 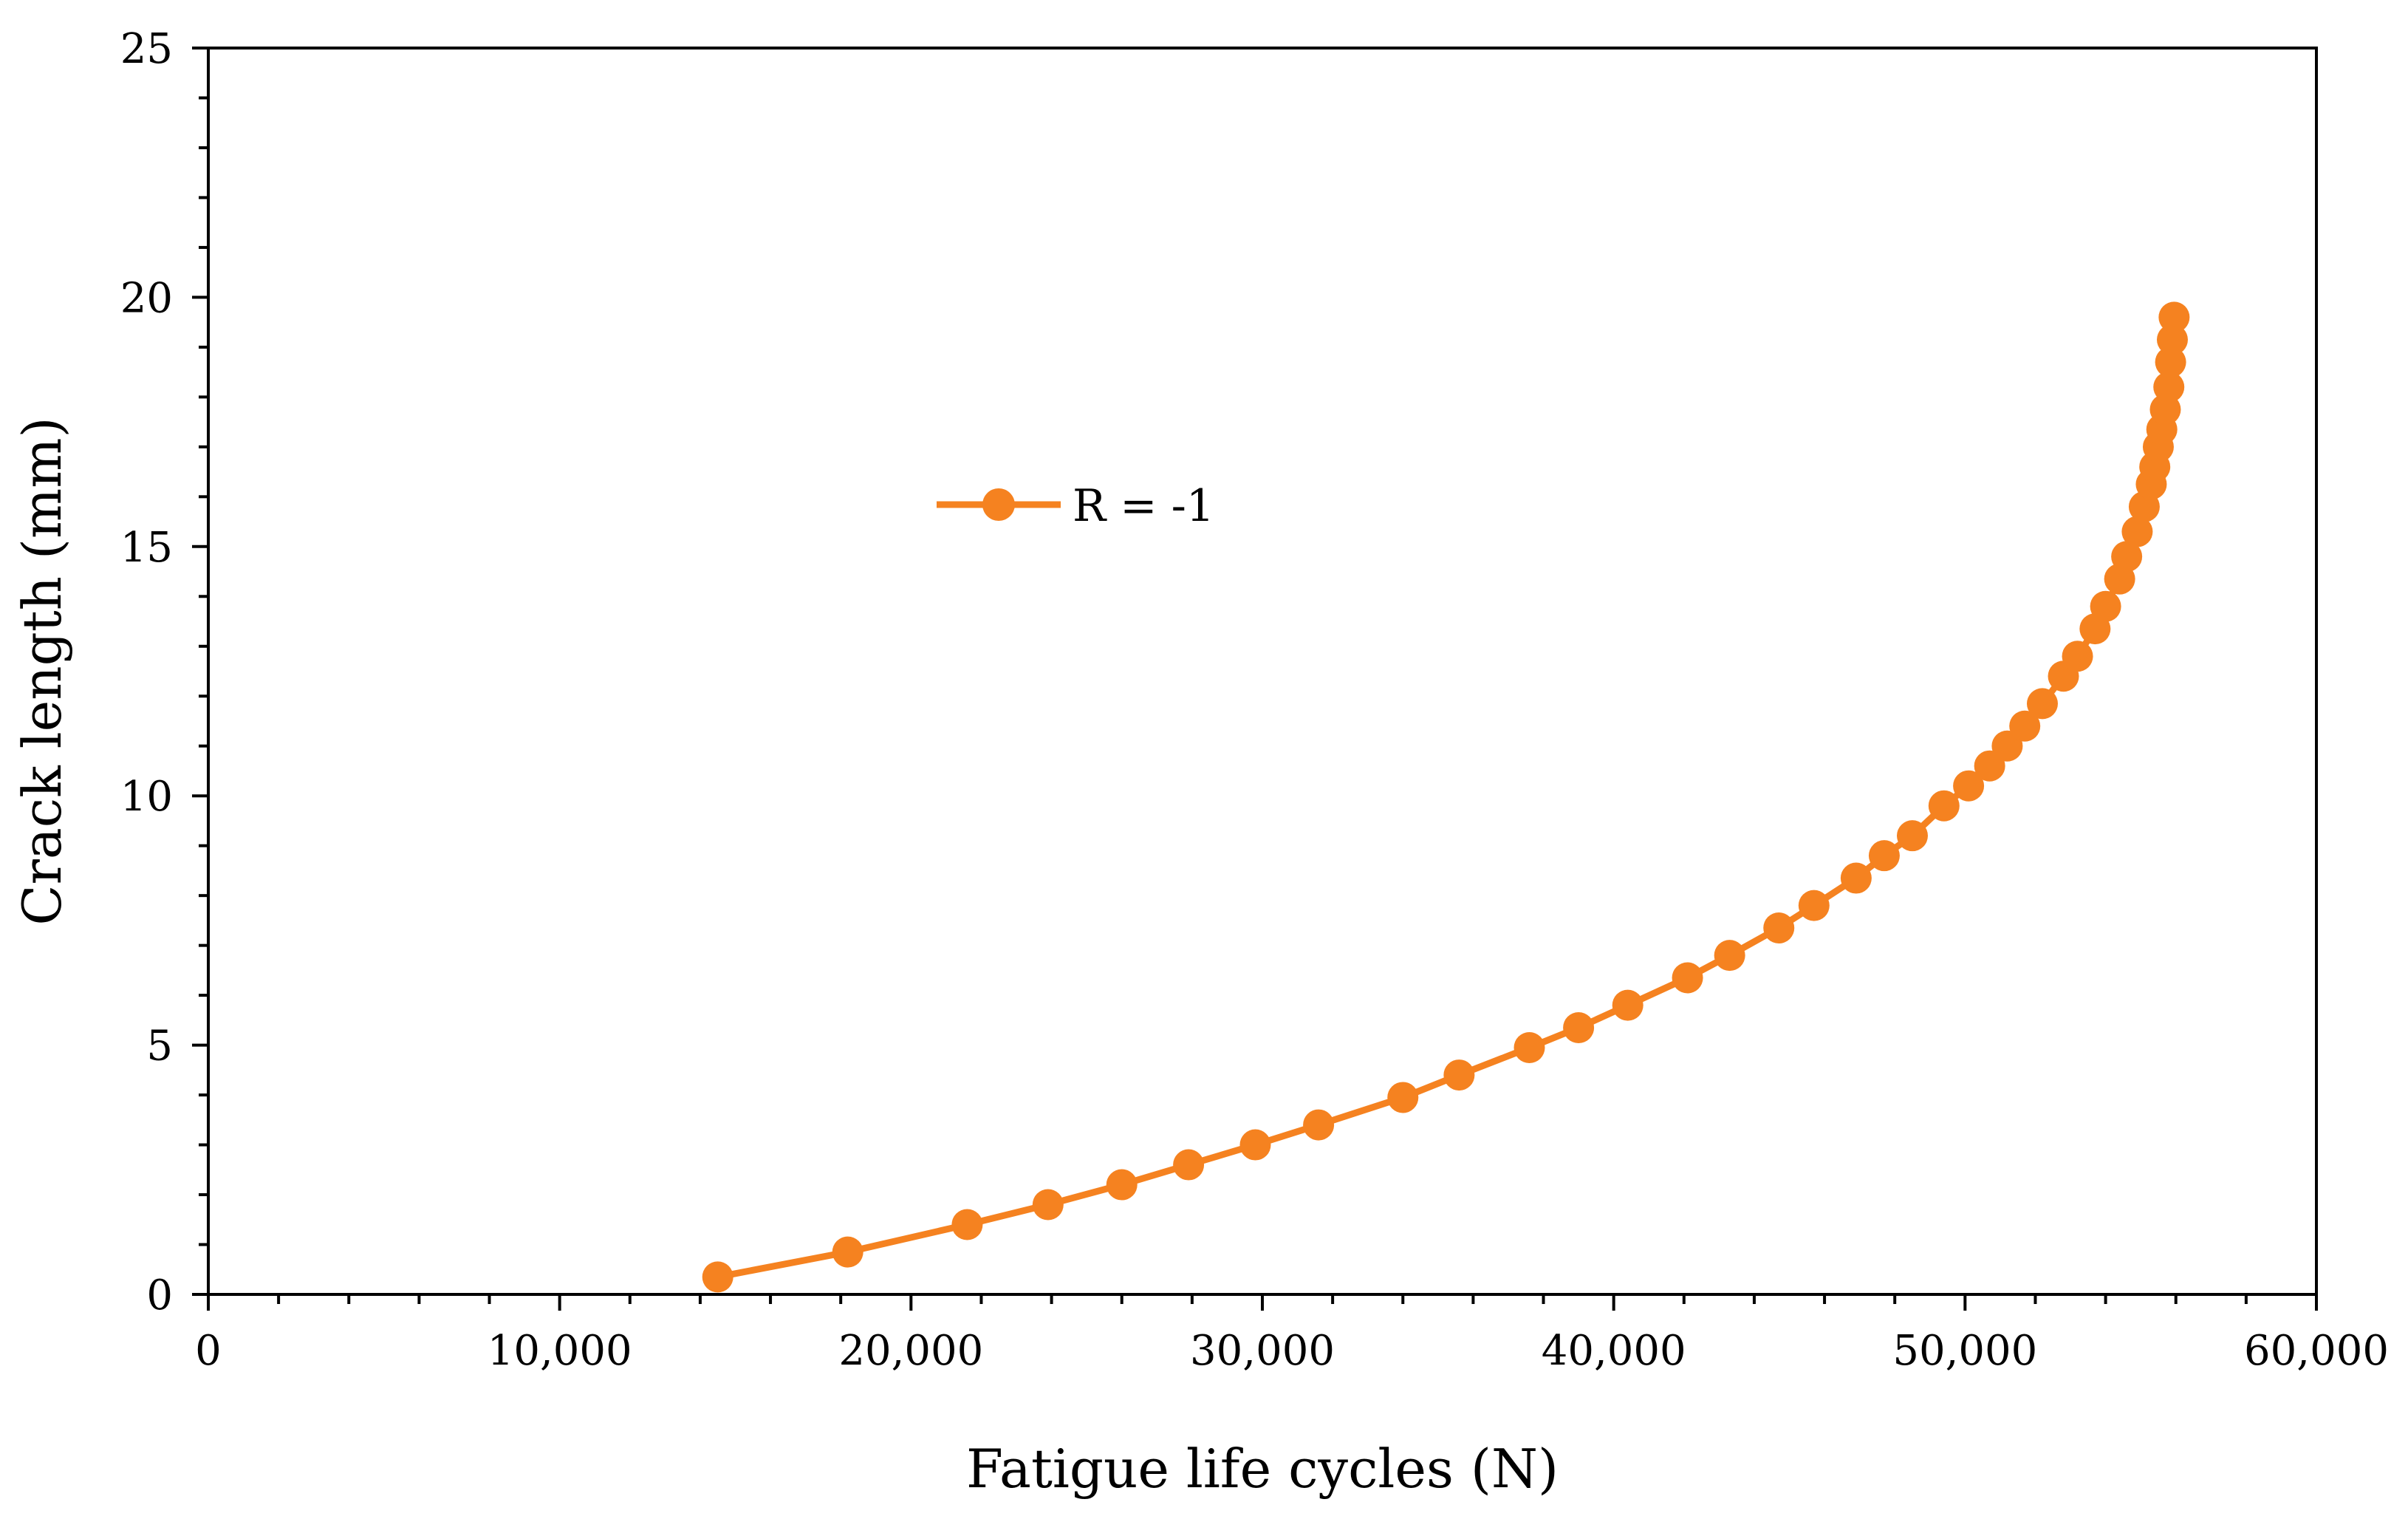 I want to click on y-tick-label: 5, so click(x=159, y=1047).